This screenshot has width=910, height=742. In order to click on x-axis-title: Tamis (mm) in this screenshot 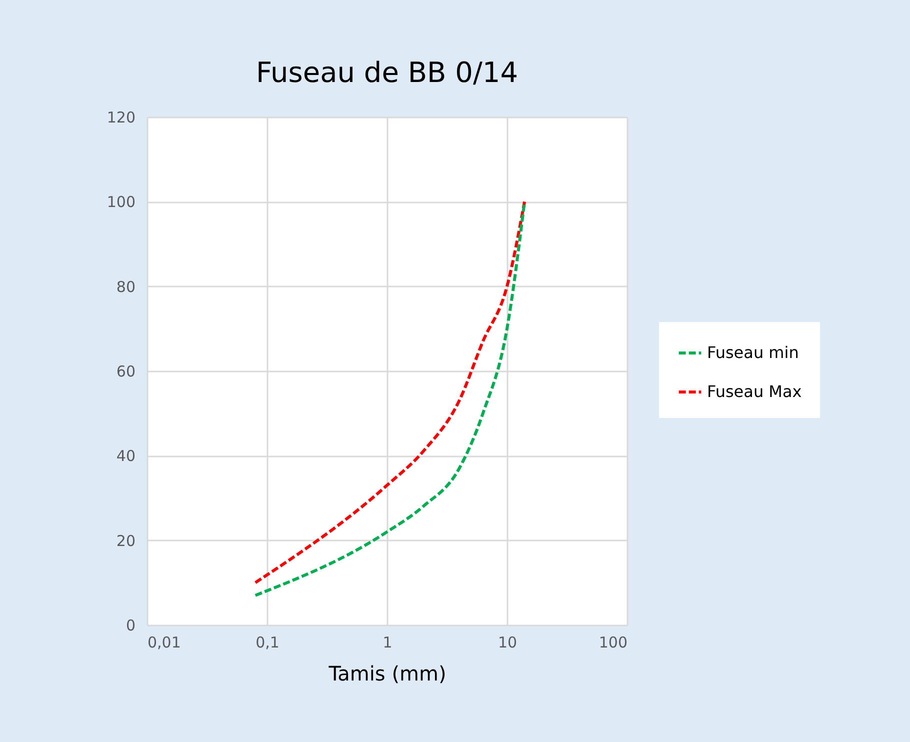, I will do `click(387, 674)`.